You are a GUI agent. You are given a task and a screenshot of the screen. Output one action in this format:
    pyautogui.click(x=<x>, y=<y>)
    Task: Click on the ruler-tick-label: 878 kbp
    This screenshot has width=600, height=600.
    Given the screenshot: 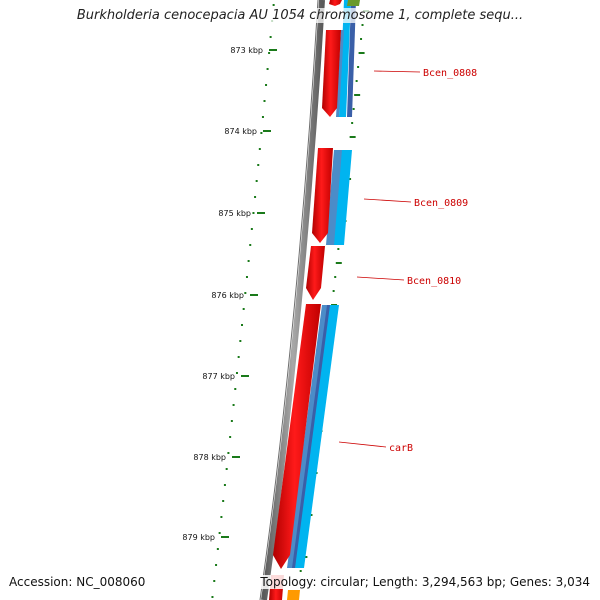 What is the action you would take?
    pyautogui.click(x=209, y=457)
    